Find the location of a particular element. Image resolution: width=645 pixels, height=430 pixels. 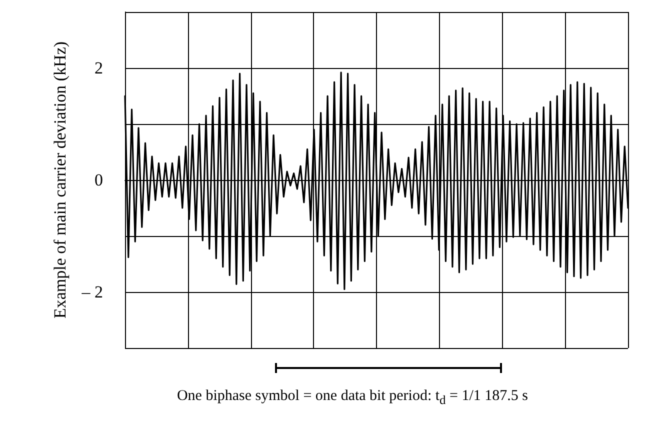

y-tick-label: 0 is located at coordinates (98, 180).